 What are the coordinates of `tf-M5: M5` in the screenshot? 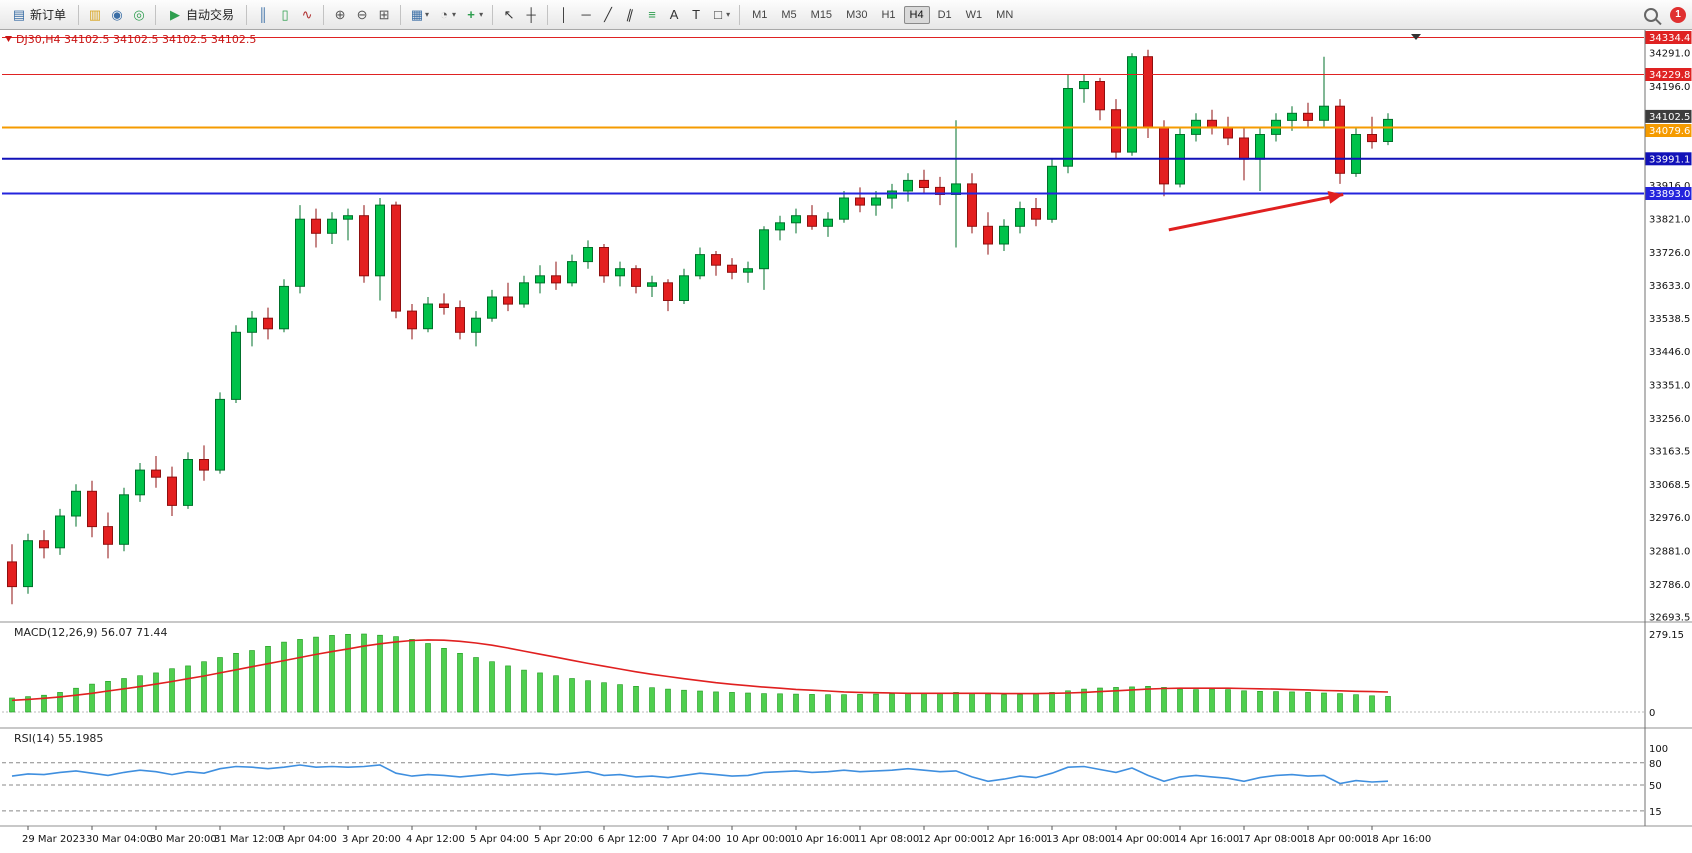 It's located at (788, 15).